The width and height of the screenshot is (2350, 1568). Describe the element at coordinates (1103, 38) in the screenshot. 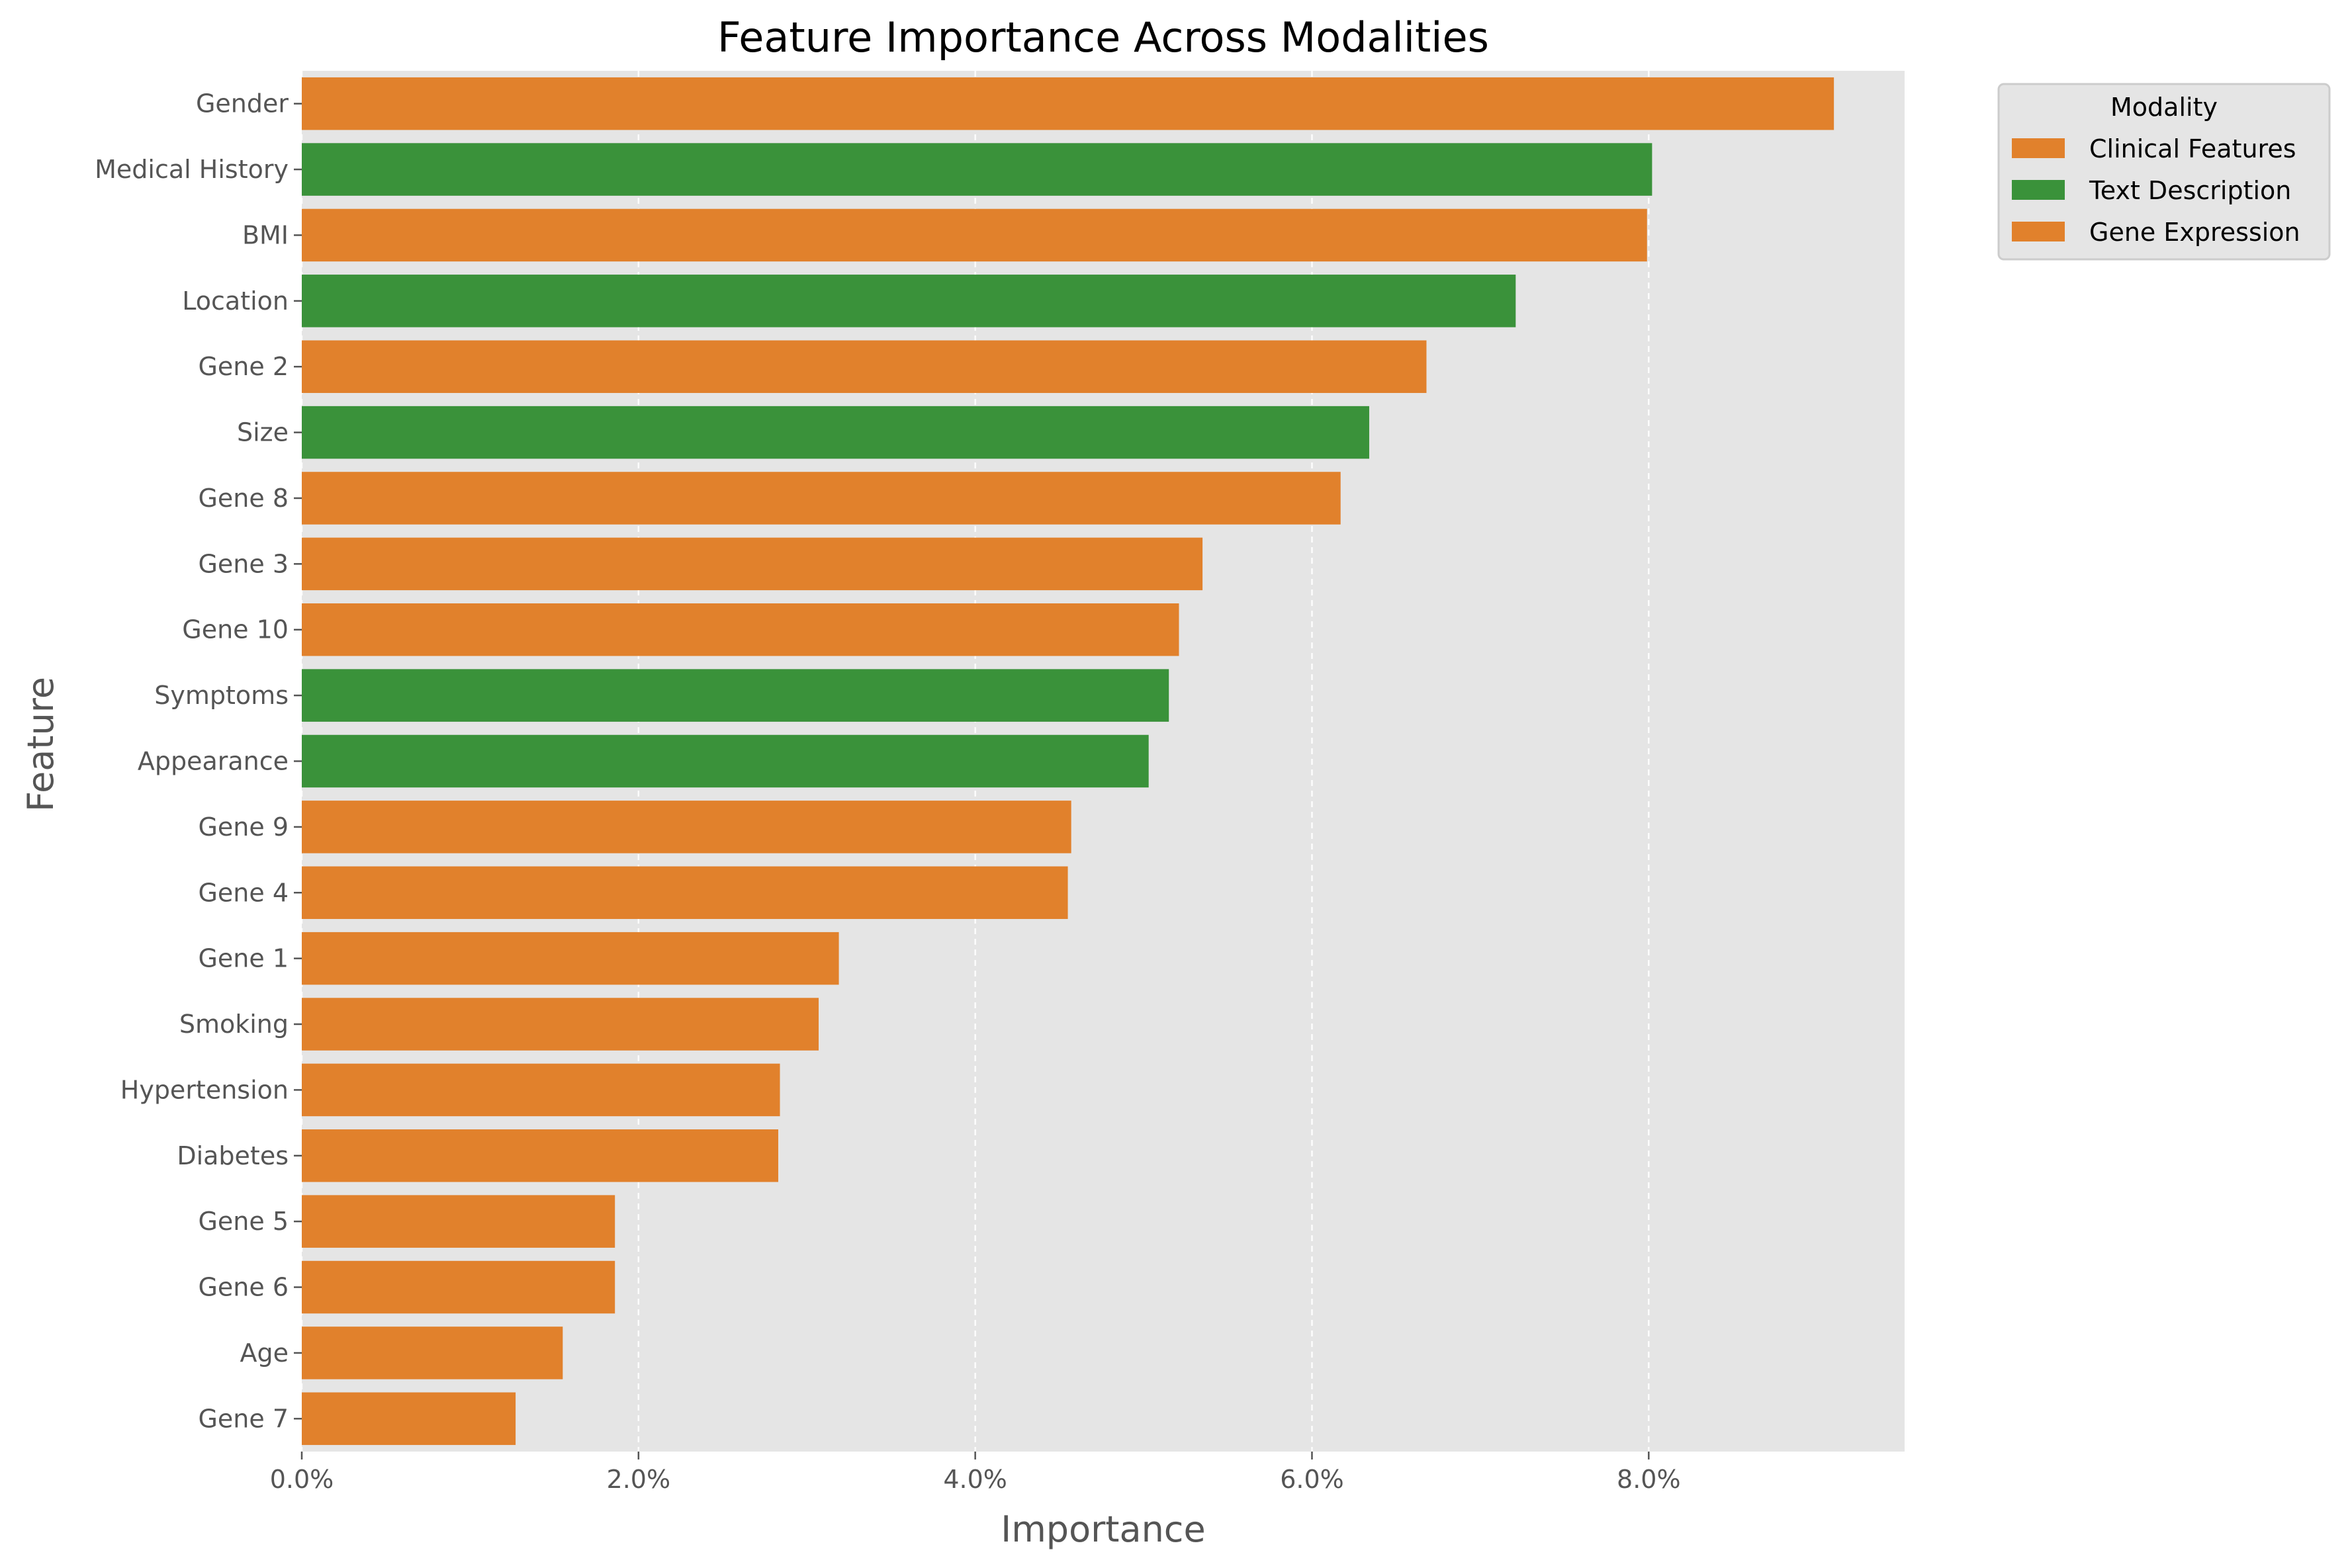

I see `chart-title: Feature Importance Across Modalities` at that location.